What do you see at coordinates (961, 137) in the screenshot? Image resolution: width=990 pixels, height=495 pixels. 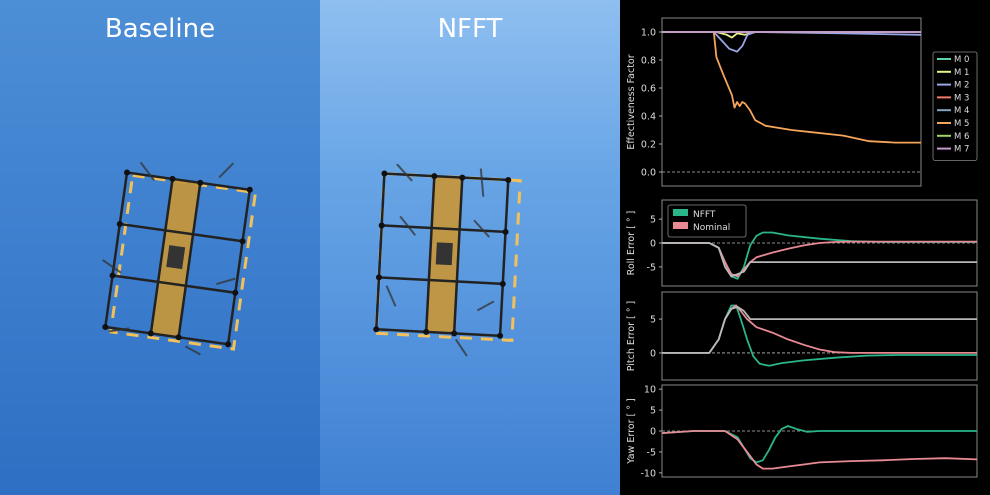 I see `legend-label: M 6` at bounding box center [961, 137].